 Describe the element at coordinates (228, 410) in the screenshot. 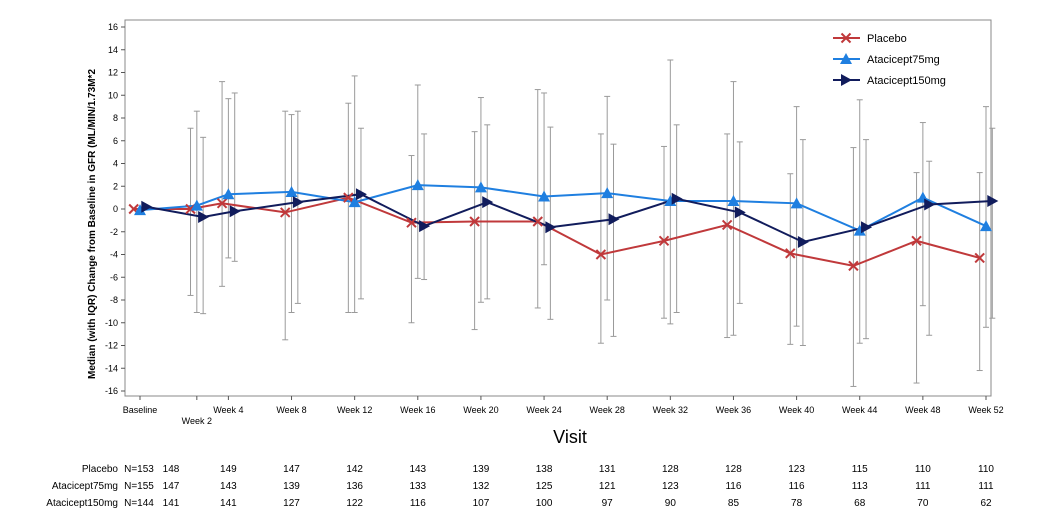

I see `x-tick-label: Week 4` at that location.